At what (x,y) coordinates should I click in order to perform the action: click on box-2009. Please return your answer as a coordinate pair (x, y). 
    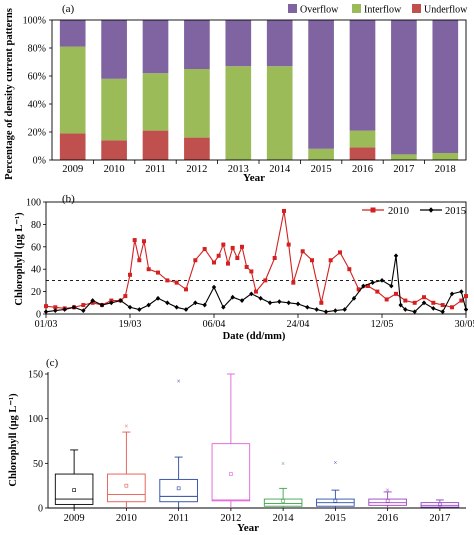
    Looking at the image, I should click on (74, 489).